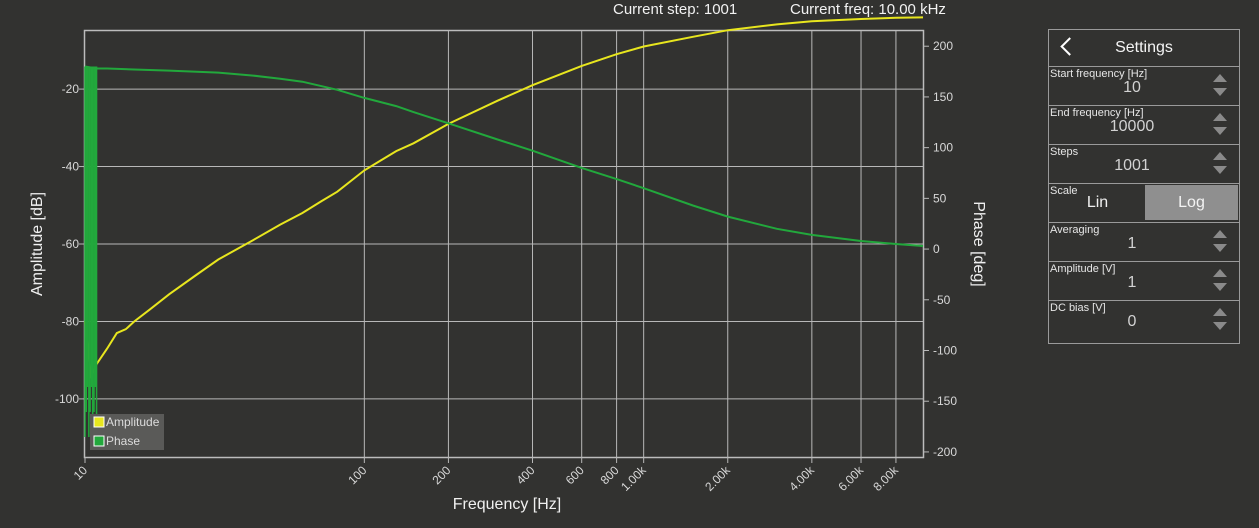  Describe the element at coordinates (675, 9) in the screenshot. I see `current-step-readout: Current step: 1001` at that location.